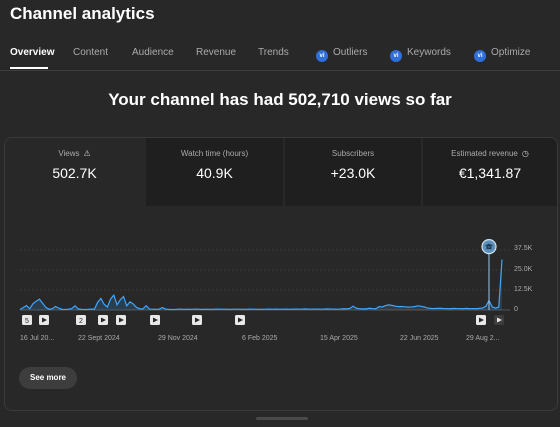  I want to click on warning-icon: ⚠, so click(87, 153).